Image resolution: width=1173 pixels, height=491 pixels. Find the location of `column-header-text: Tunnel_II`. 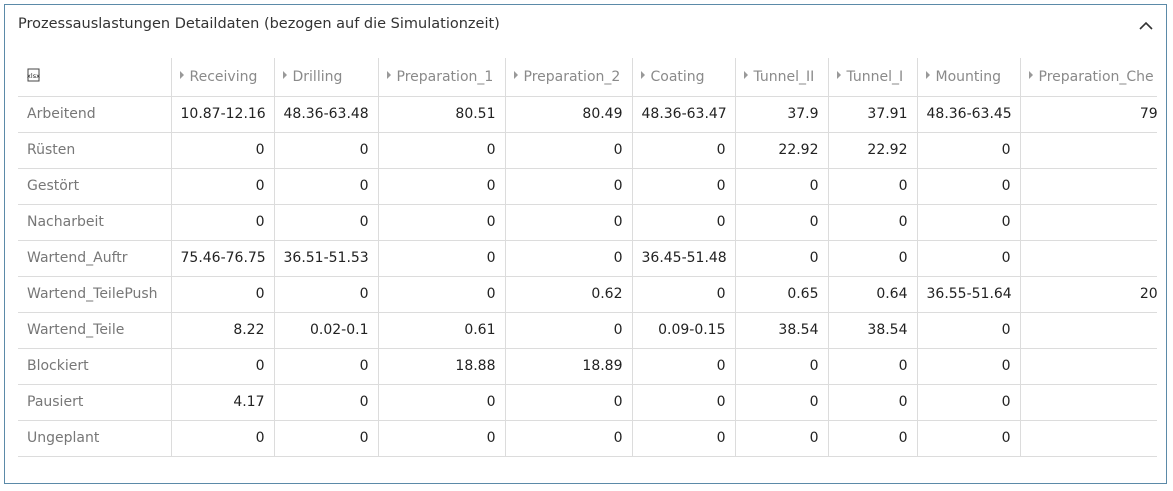

column-header-text: Tunnel_II is located at coordinates (784, 76).